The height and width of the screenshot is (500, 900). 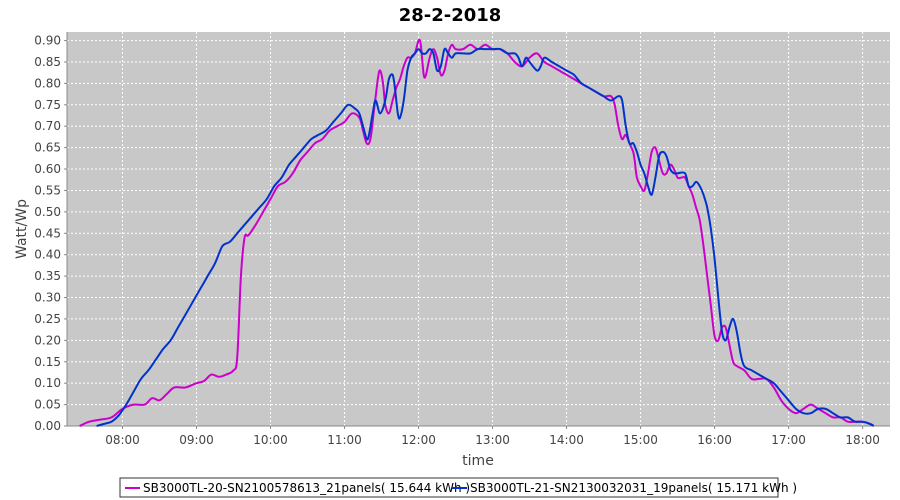 I want to click on x-tick-label: 13:00, so click(x=492, y=440).